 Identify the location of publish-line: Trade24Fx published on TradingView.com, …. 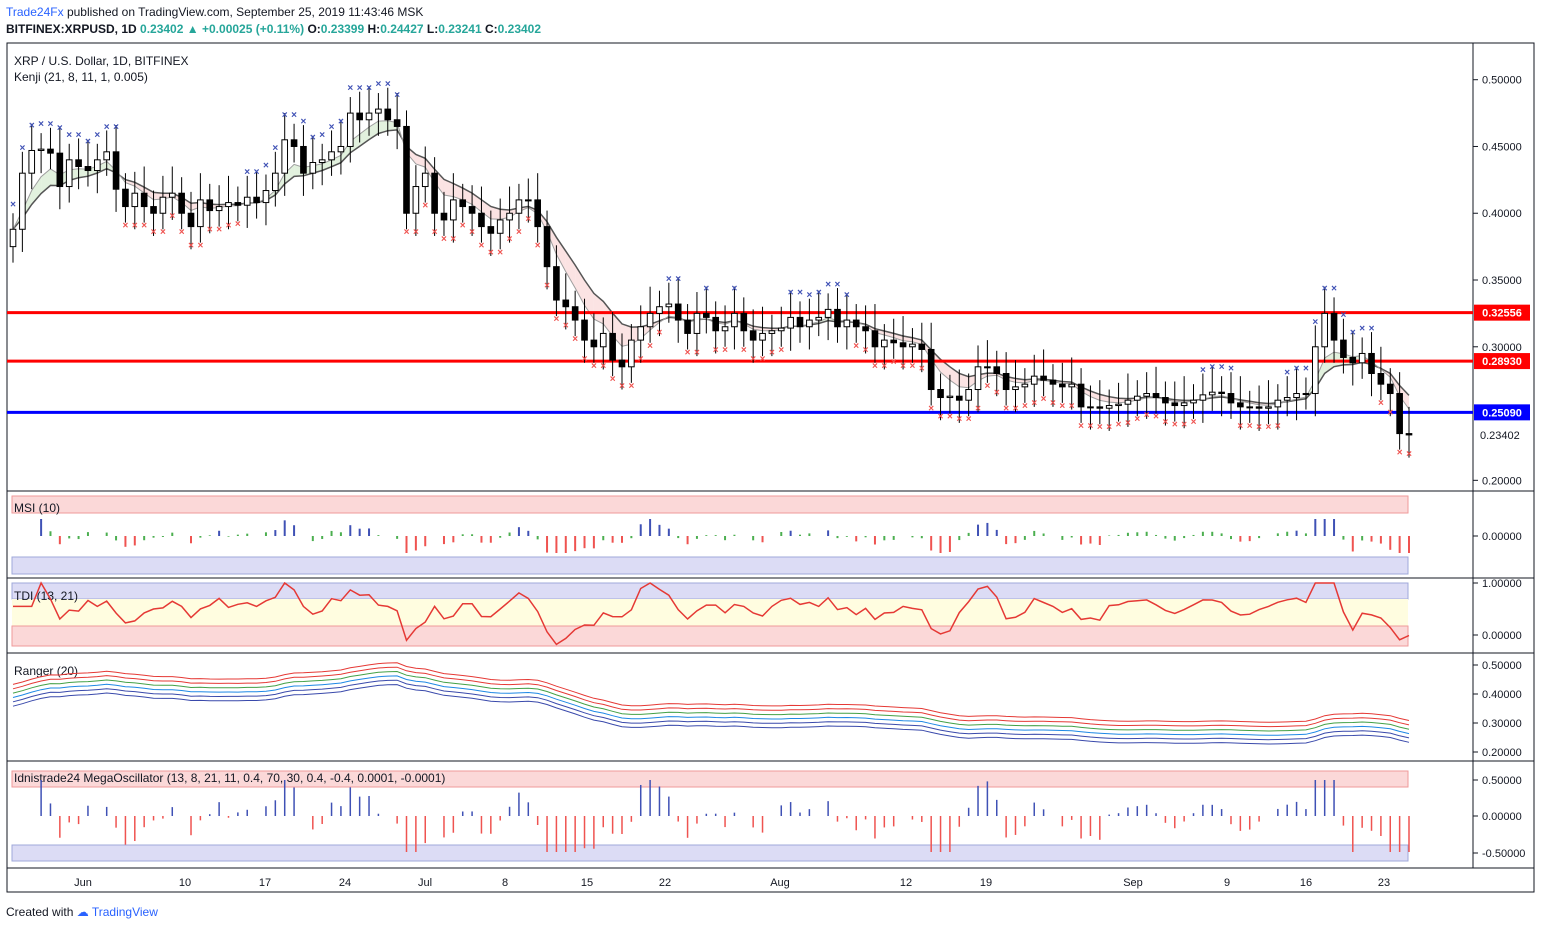
(214, 12).